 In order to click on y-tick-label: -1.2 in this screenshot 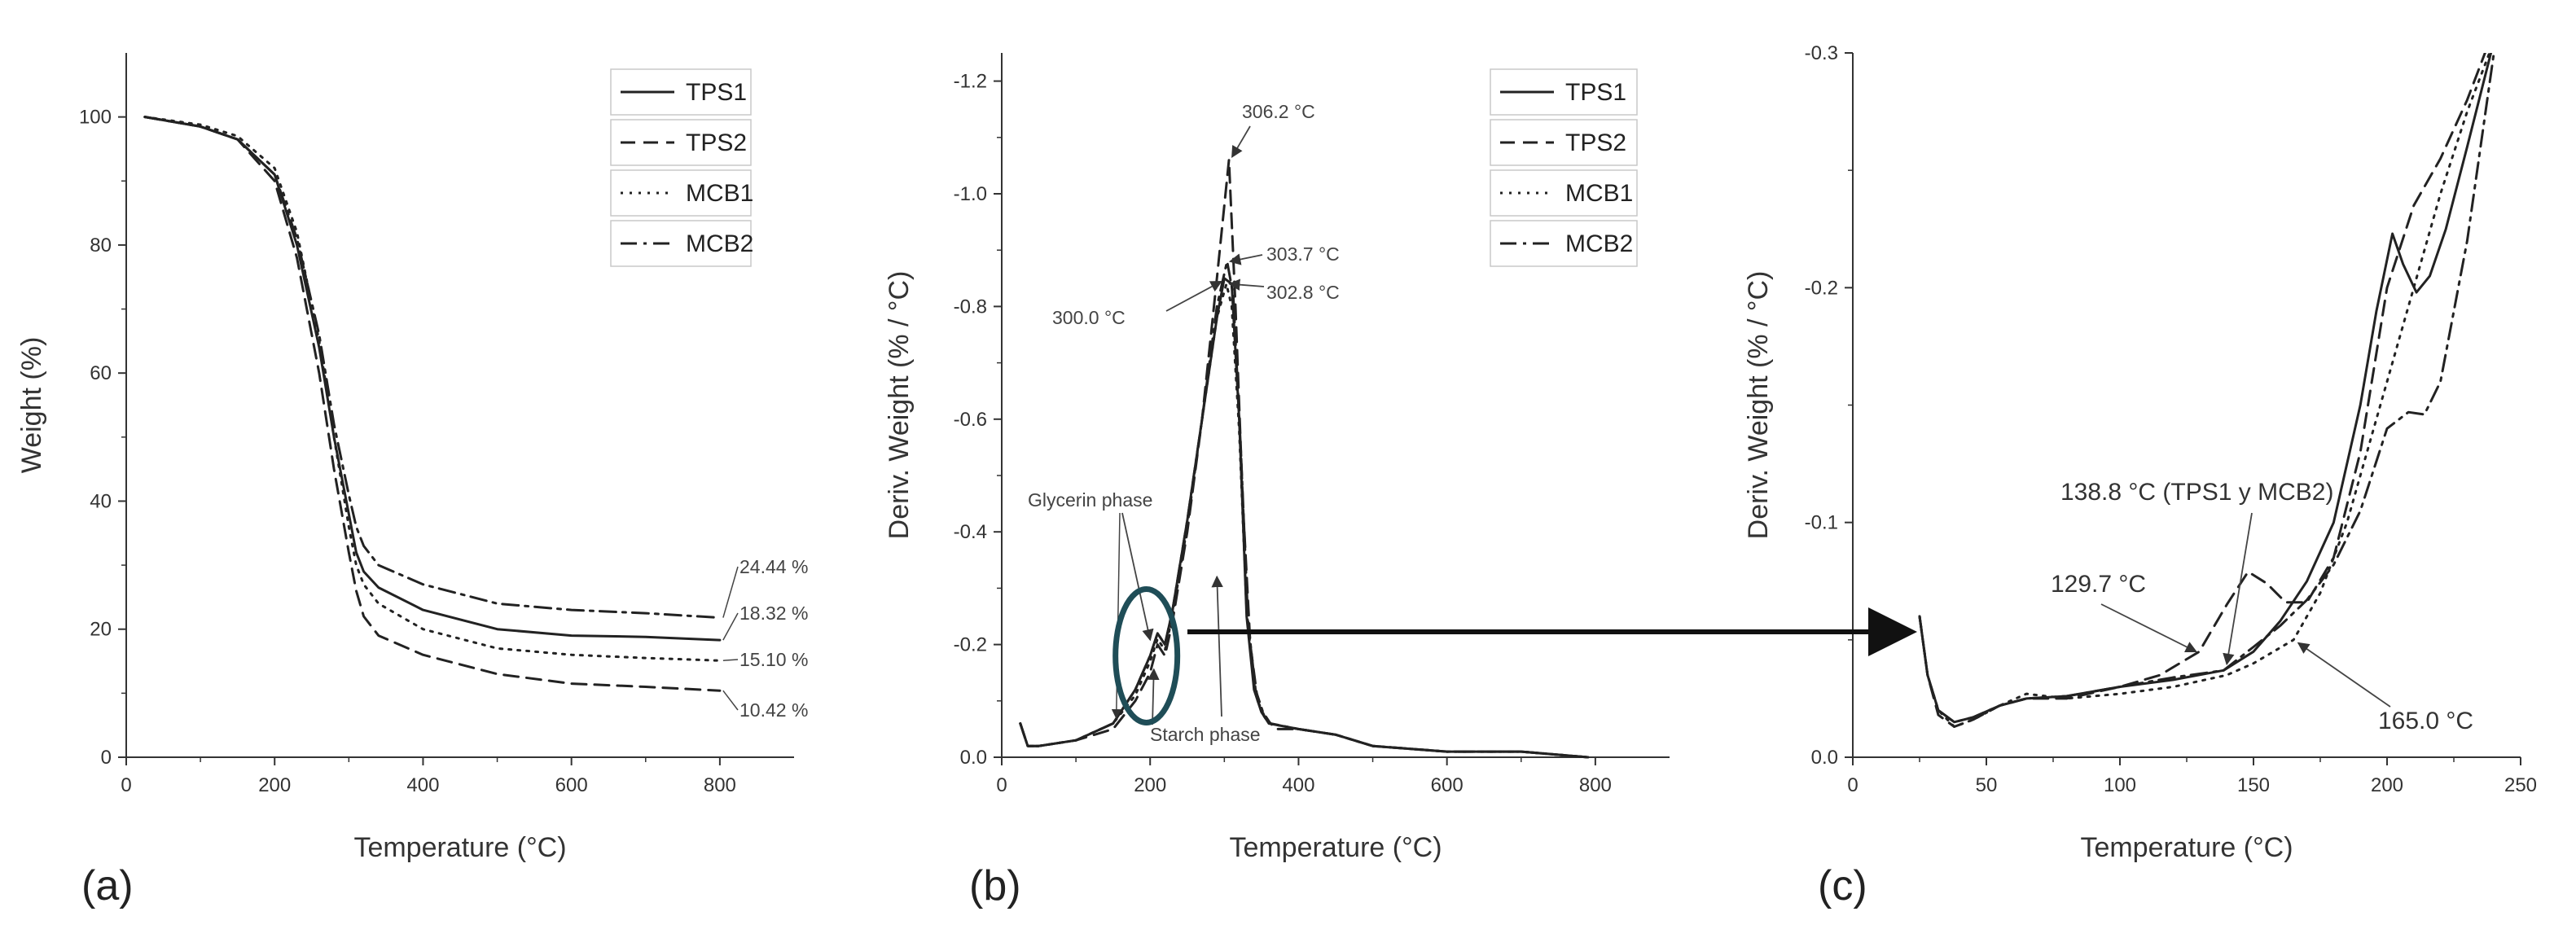, I will do `click(970, 82)`.